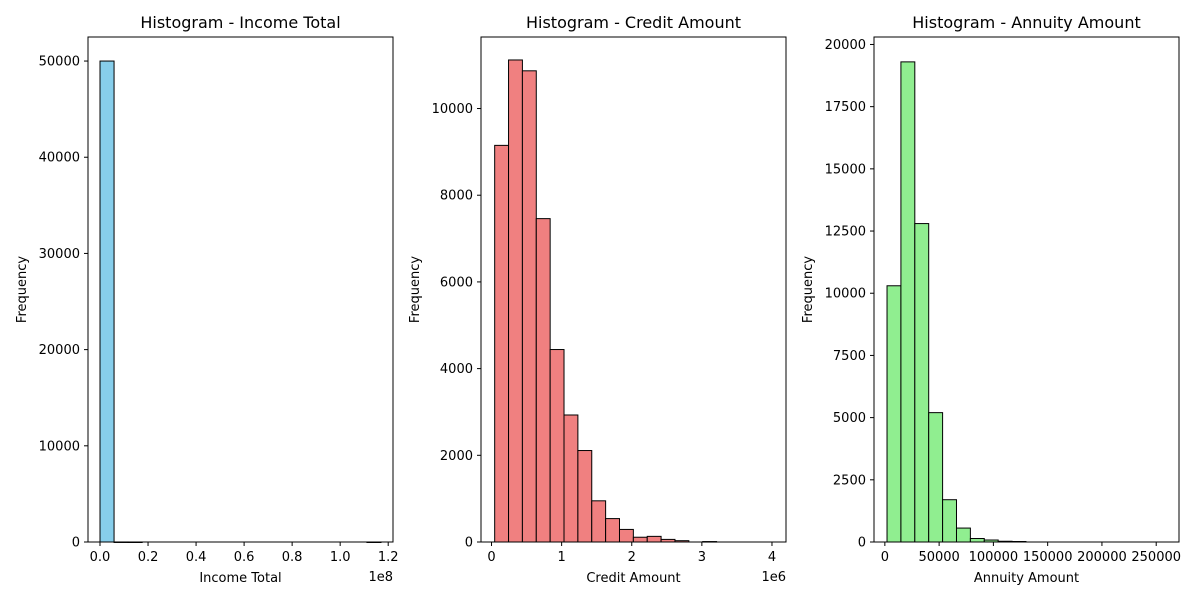 Image resolution: width=1200 pixels, height=600 pixels. I want to click on y-tick-label: 2000, so click(456, 456).